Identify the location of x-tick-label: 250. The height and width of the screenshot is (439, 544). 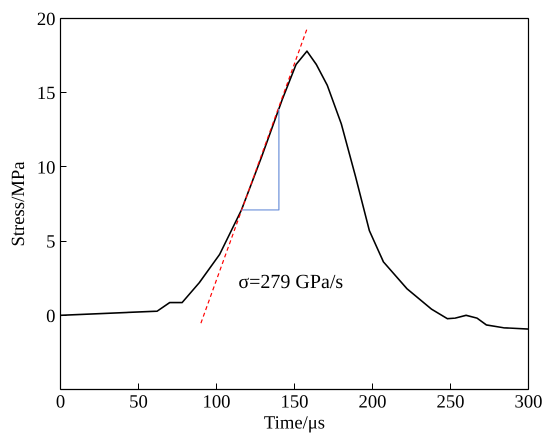
(450, 402).